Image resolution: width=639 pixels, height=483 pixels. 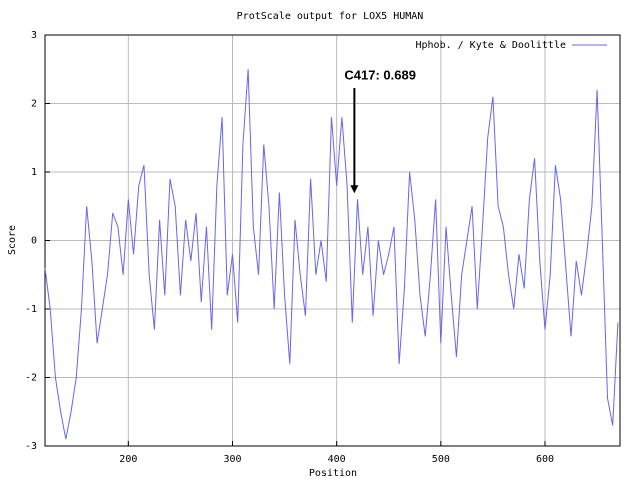 I want to click on y-tick-label: 2, so click(x=34, y=104).